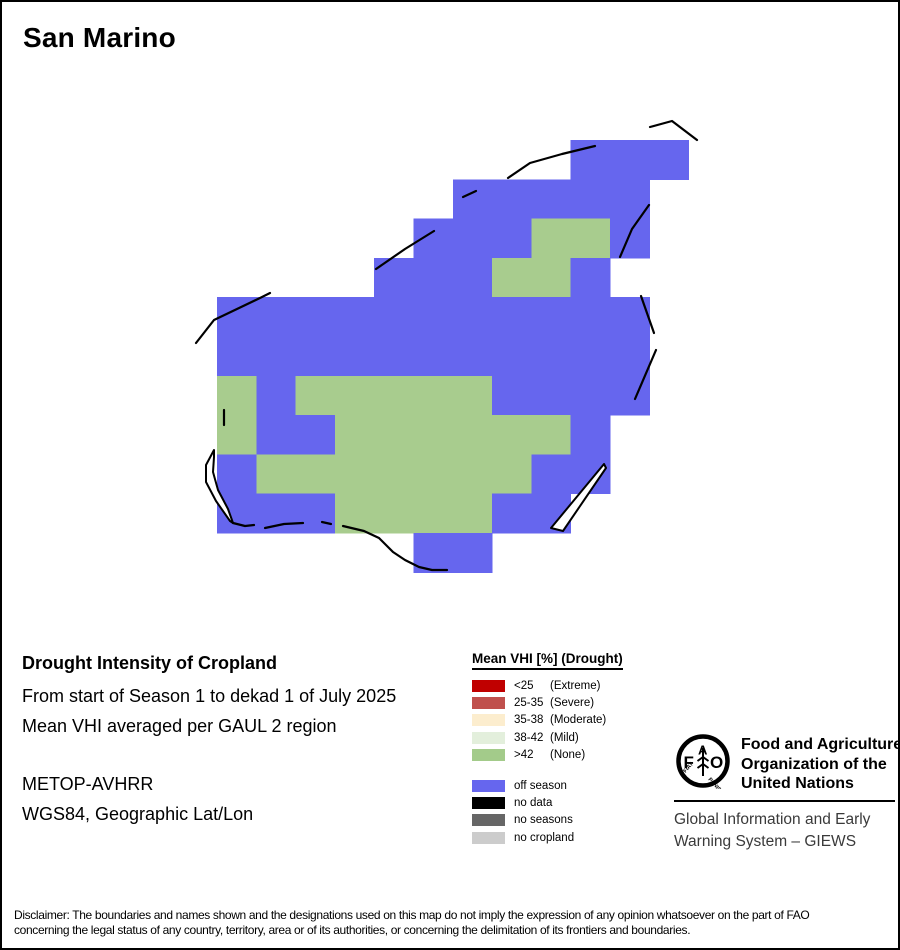  I want to click on page-title: San Marino, so click(99, 37).